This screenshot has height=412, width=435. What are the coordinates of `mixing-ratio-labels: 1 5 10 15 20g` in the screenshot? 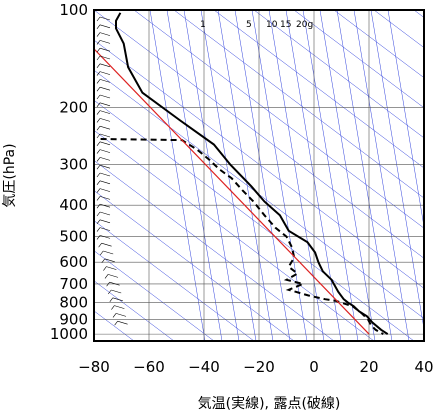 It's located at (256, 25).